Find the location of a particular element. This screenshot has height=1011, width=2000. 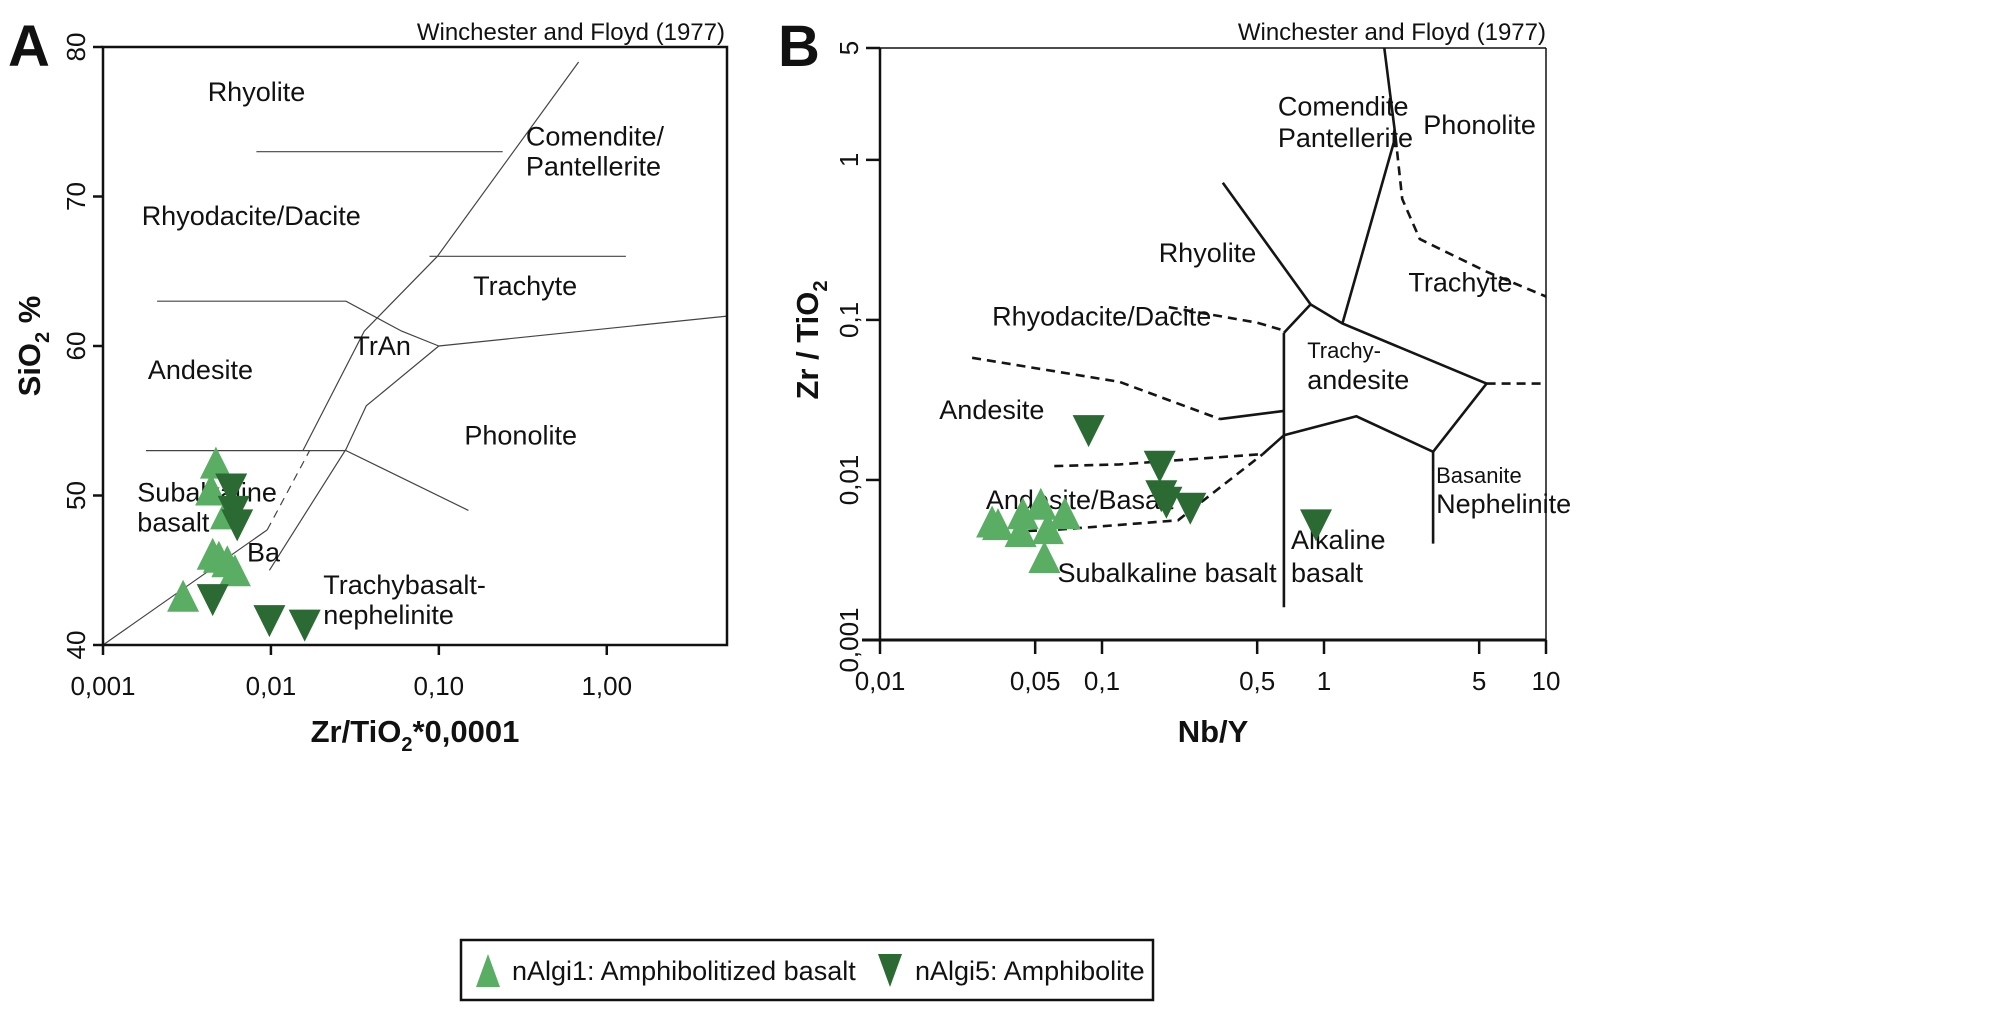

panel-a-letter: A is located at coordinates (29, 46).